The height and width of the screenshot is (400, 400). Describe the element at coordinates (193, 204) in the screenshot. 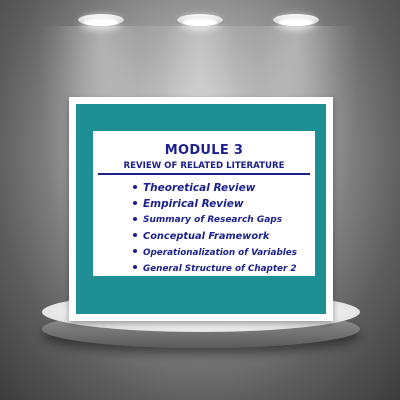

I see `topic-label: Empirical Review` at that location.